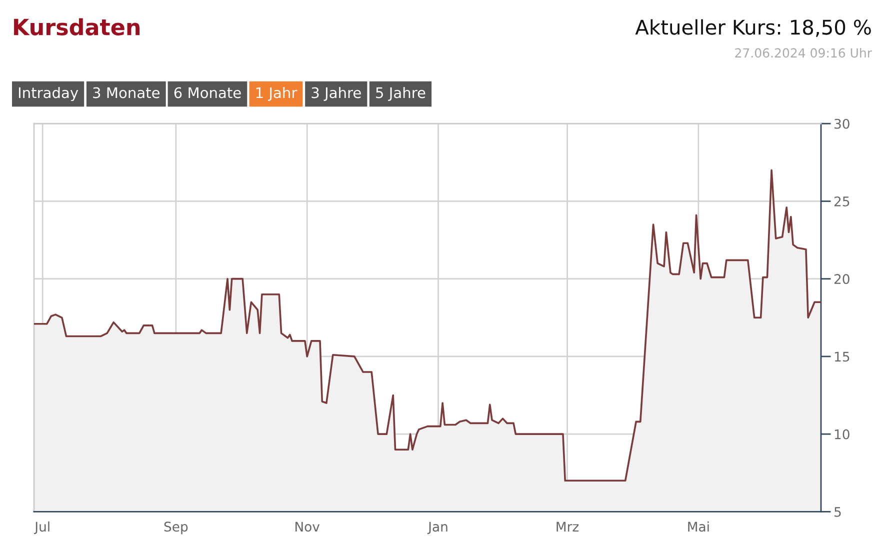 Image resolution: width=880 pixels, height=552 pixels. What do you see at coordinates (48, 94) in the screenshot?
I see `text: Intraday` at bounding box center [48, 94].